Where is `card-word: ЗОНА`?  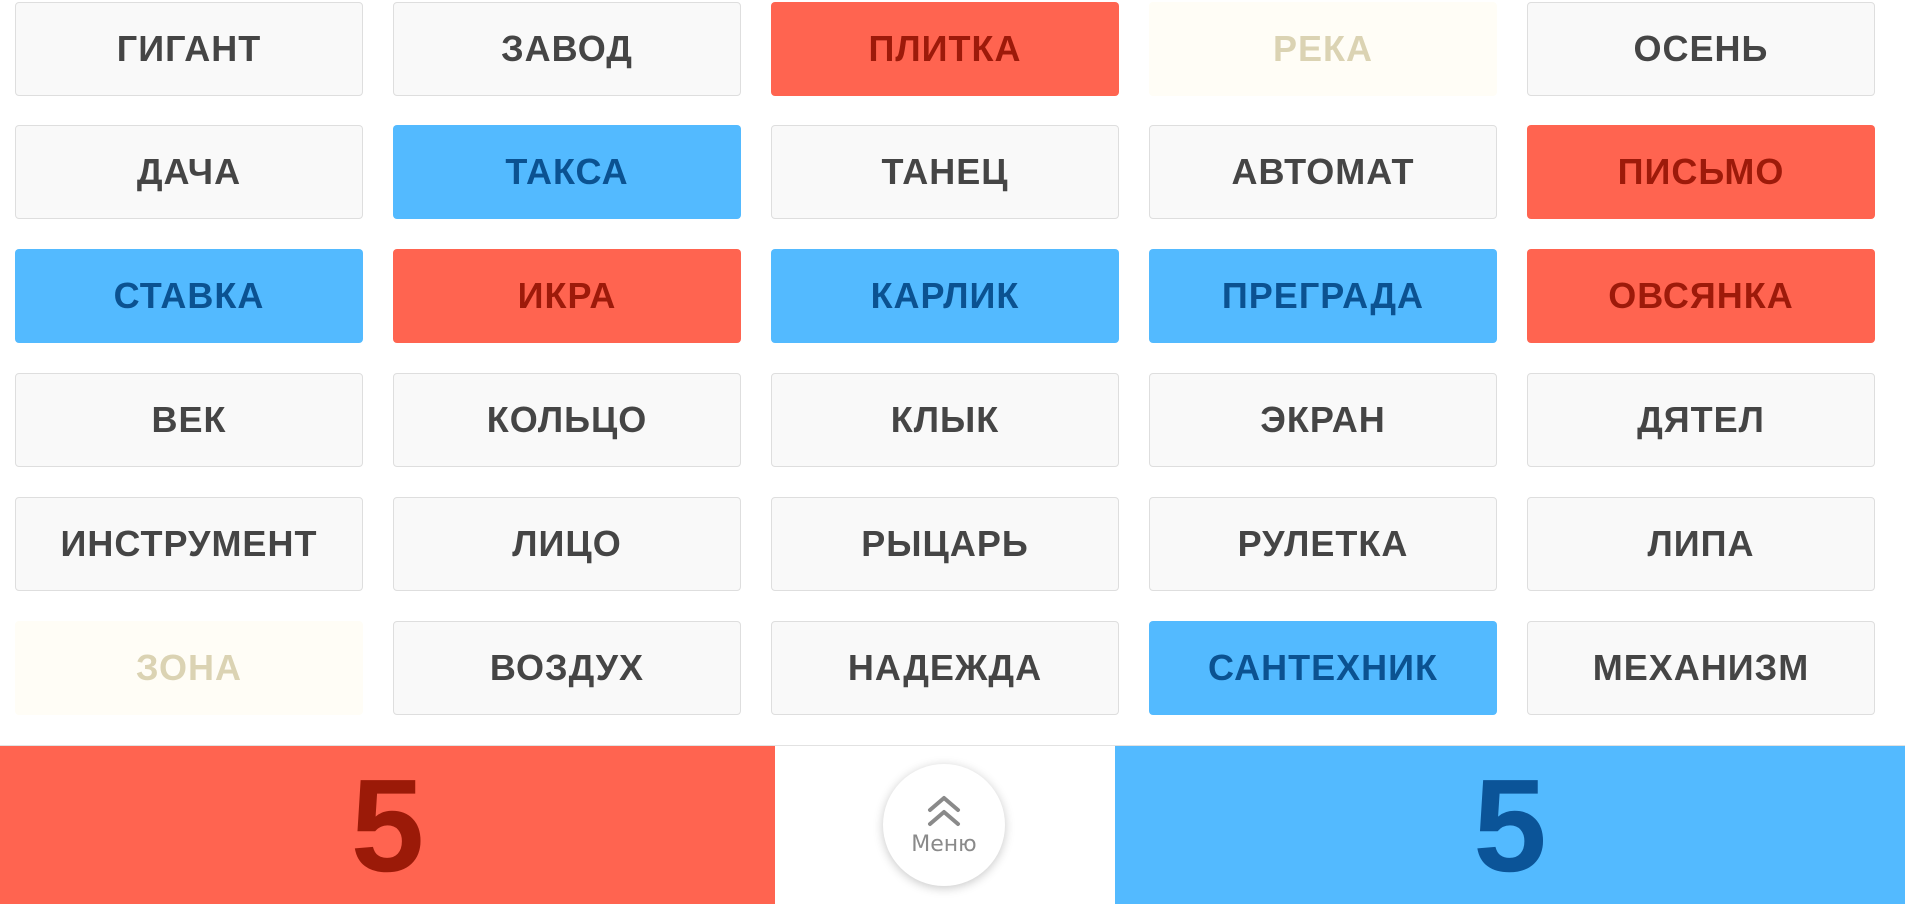 card-word: ЗОНА is located at coordinates (189, 667).